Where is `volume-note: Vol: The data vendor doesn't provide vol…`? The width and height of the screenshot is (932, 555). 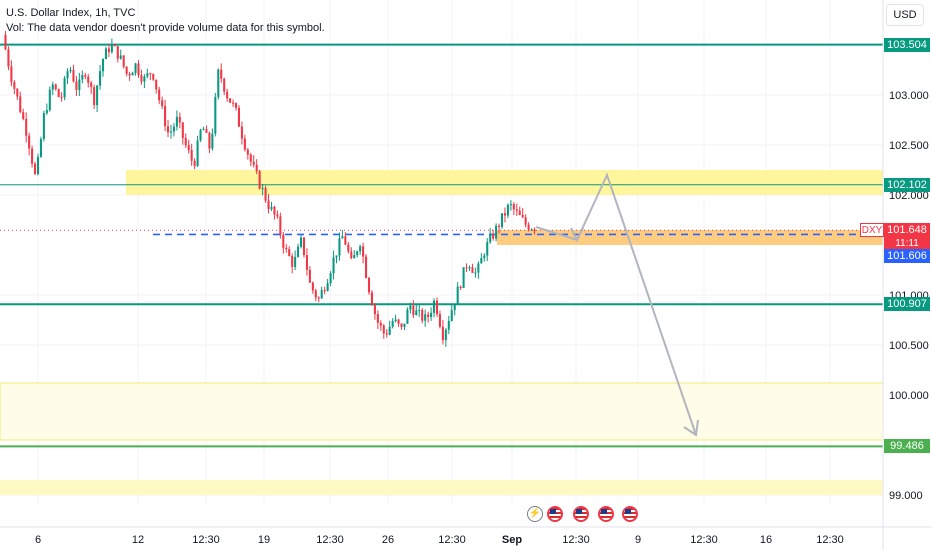 volume-note: Vol: The data vendor doesn't provide vol… is located at coordinates (165, 28).